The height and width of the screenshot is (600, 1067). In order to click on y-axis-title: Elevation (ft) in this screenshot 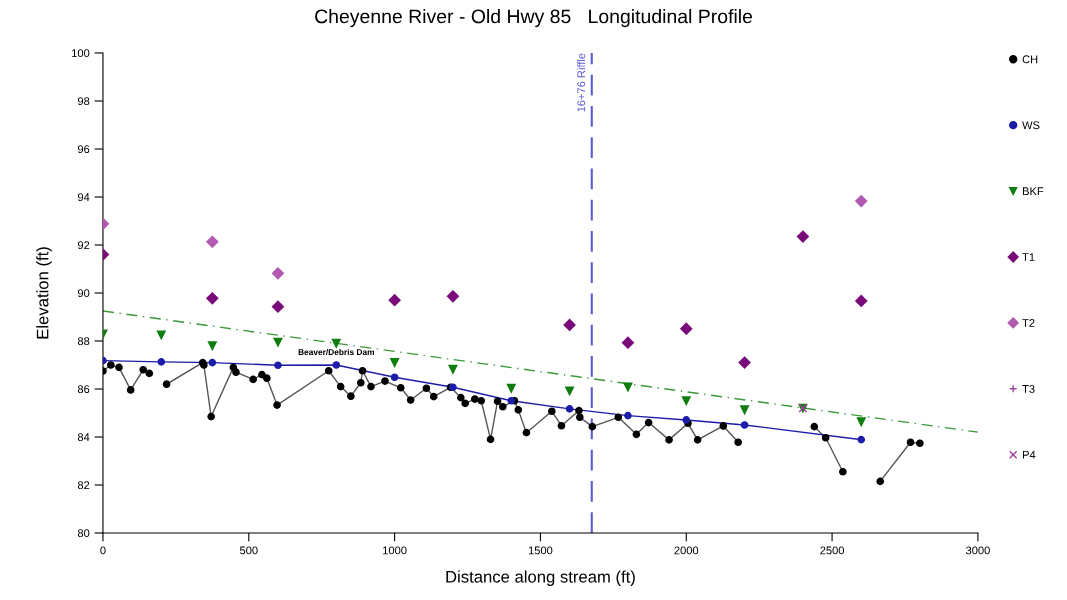, I will do `click(44, 293)`.